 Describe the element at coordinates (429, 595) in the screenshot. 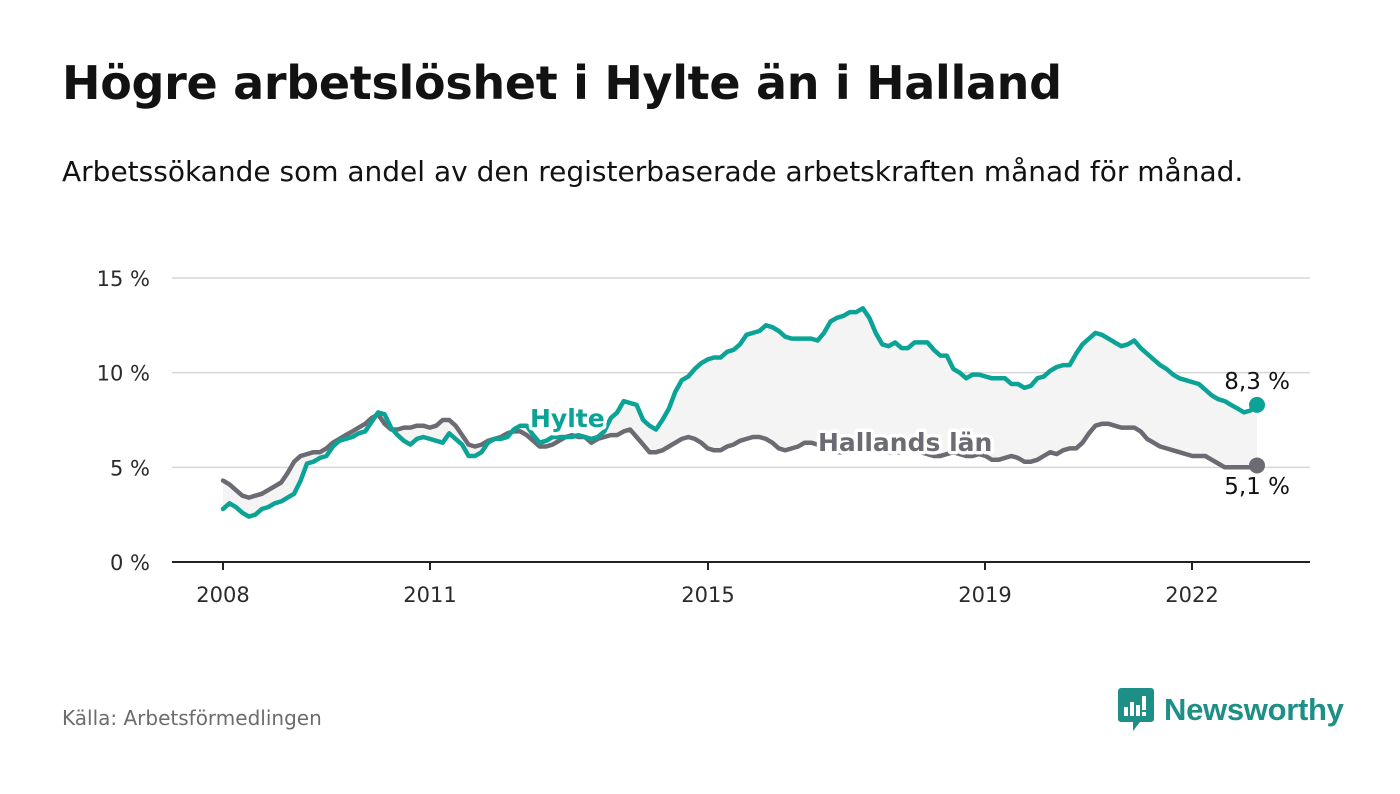

I see `x-tick-label: 2011` at that location.